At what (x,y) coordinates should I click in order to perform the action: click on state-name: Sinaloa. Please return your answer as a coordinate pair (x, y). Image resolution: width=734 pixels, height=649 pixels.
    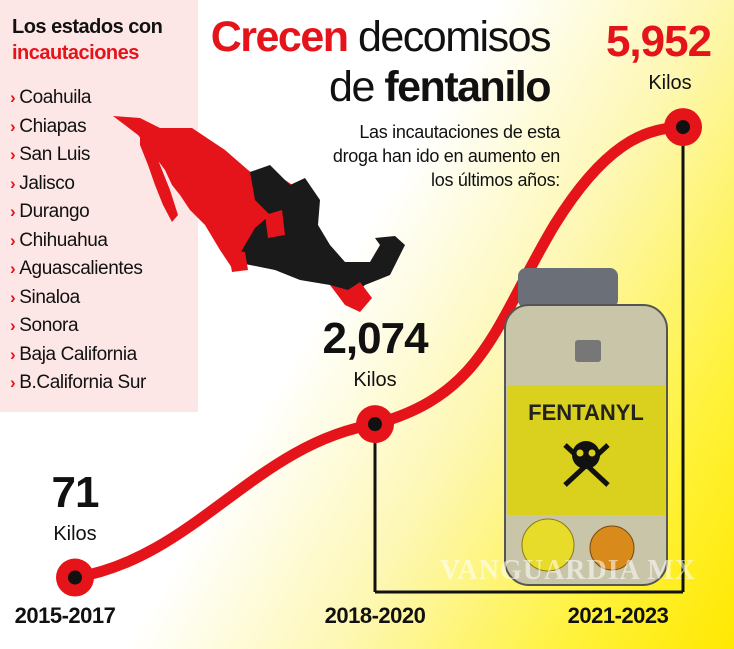
    Looking at the image, I should click on (49, 297).